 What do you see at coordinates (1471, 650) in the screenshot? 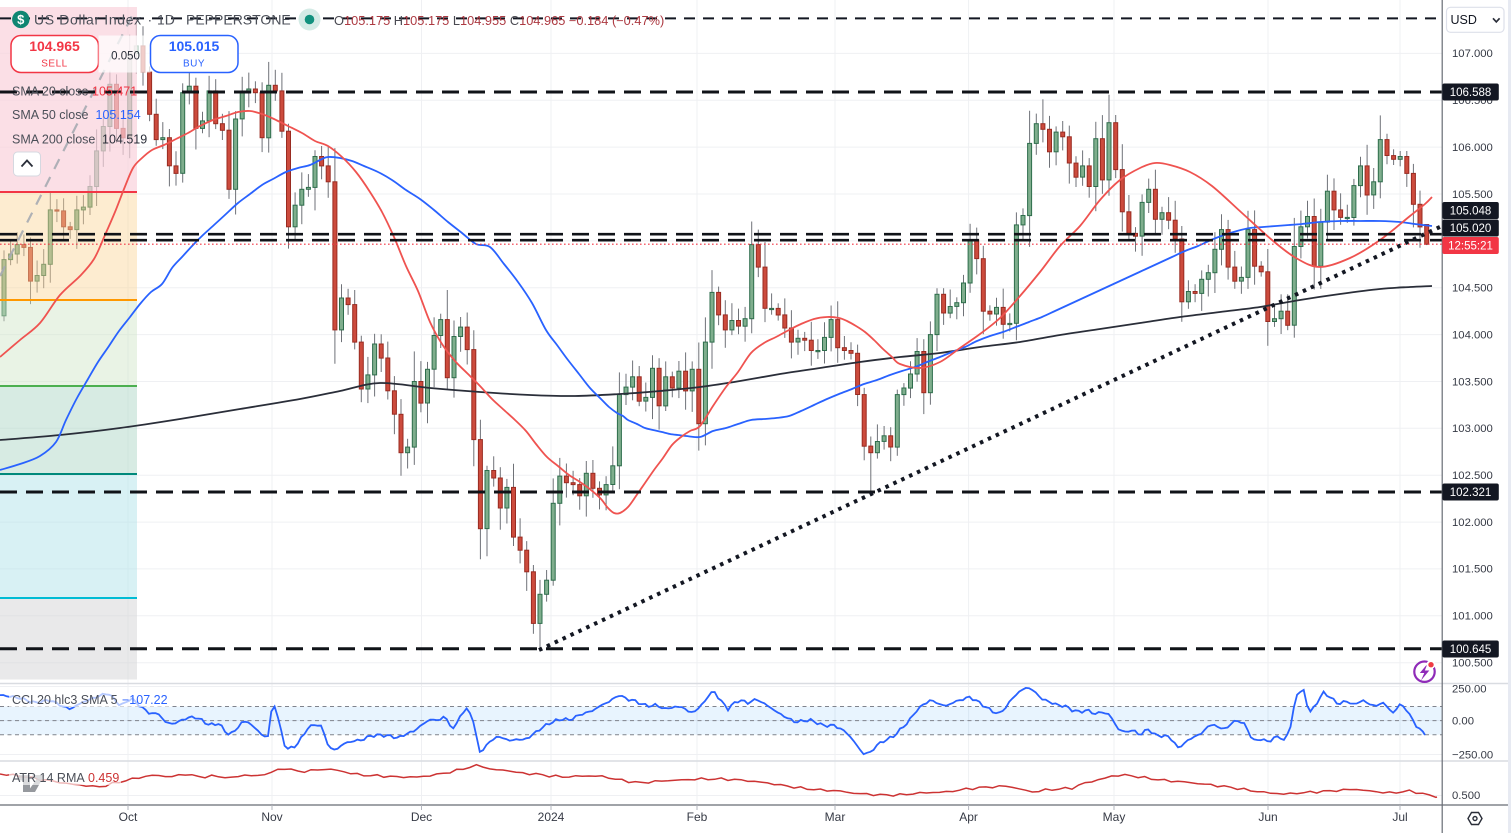
I see `svg-text: 100.645` at bounding box center [1471, 650].